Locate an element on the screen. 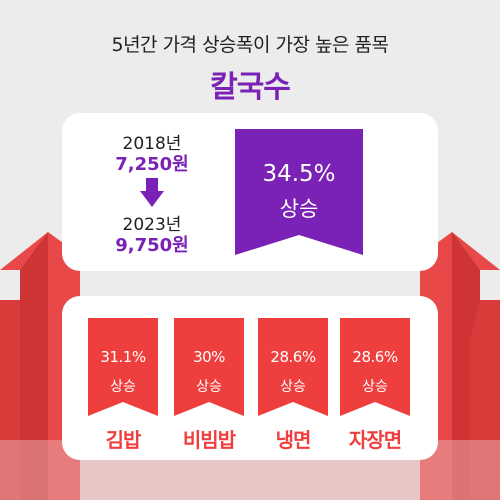 The height and width of the screenshot is (500, 500). item-bibimbap: 30% 상승 비빔밥 is located at coordinates (209, 378).